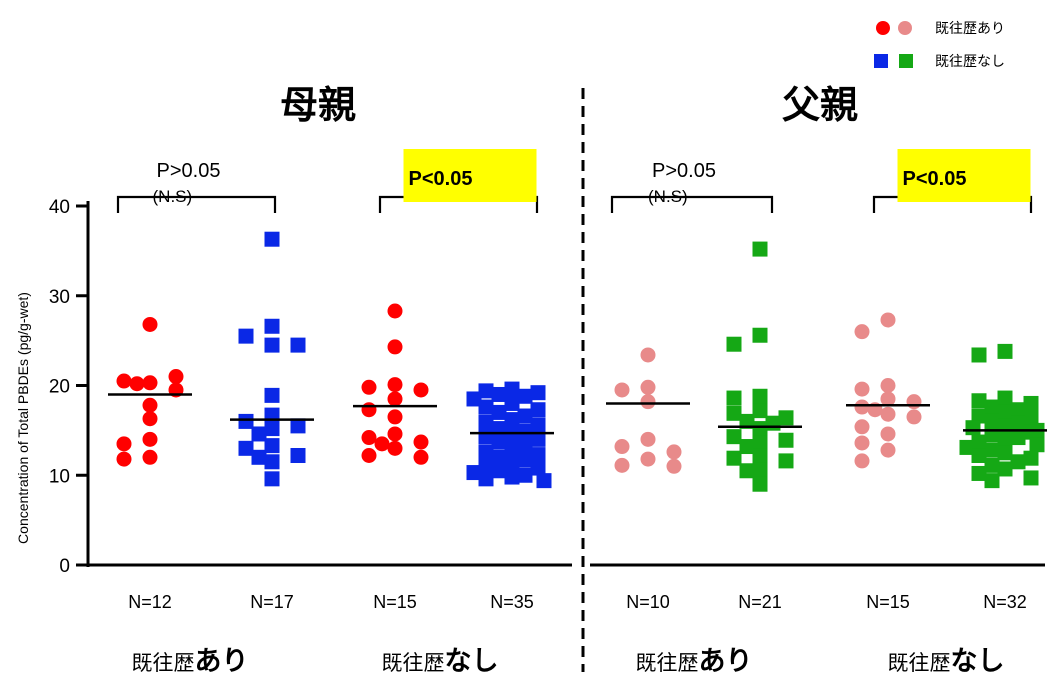  Describe the element at coordinates (196, 204) in the screenshot. I see `comparison-bracket` at that location.